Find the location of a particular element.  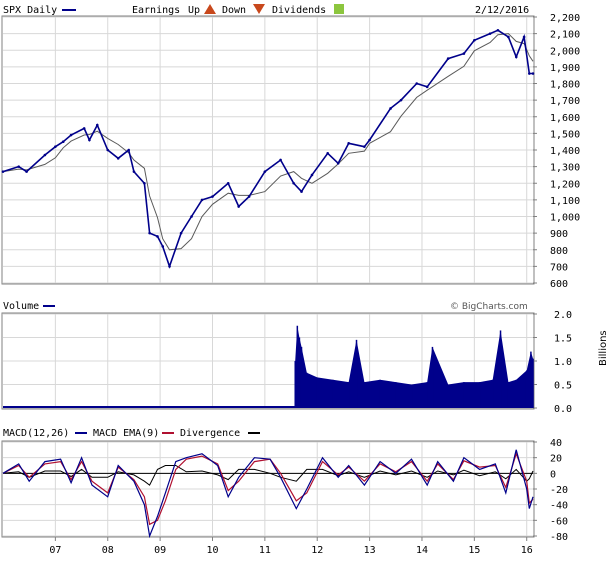

price-tick-label: 1,300 is located at coordinates (565, 168).